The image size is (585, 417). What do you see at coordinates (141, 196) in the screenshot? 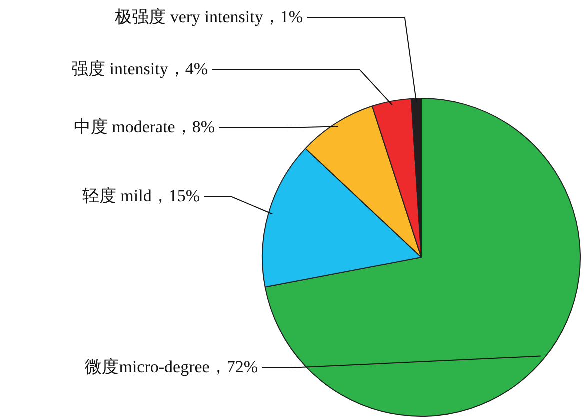
I see `slice-label: 轻度 mild，15%` at bounding box center [141, 196].